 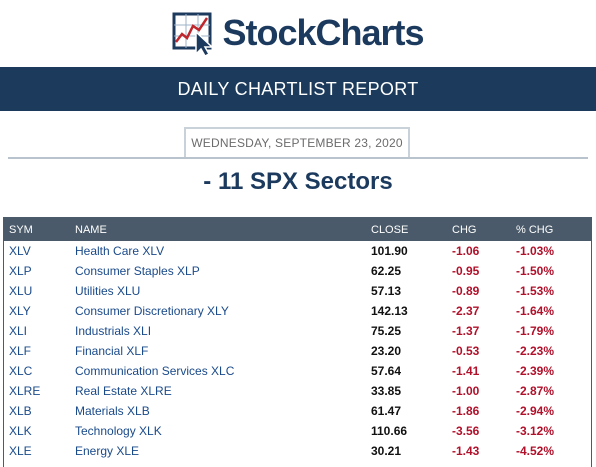 What do you see at coordinates (298, 181) in the screenshot?
I see `chartlist-title: - 11 SPX Sectors` at bounding box center [298, 181].